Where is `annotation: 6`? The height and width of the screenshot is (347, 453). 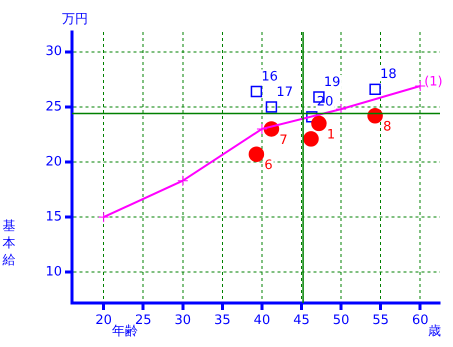 annotation: 6 is located at coordinates (268, 166).